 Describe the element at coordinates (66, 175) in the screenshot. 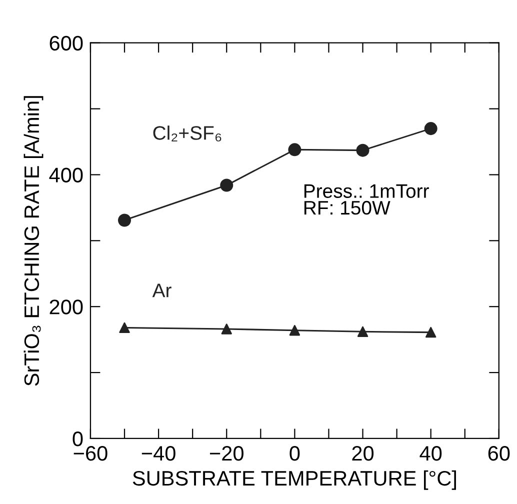

I see `y-tick-label: 400` at that location.